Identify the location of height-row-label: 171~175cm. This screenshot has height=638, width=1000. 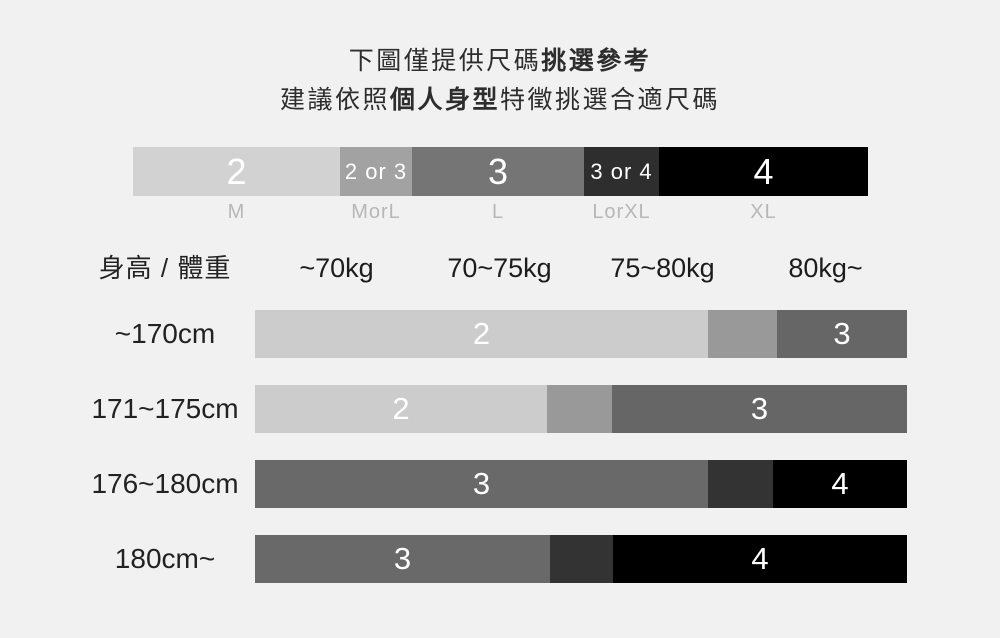
(165, 408).